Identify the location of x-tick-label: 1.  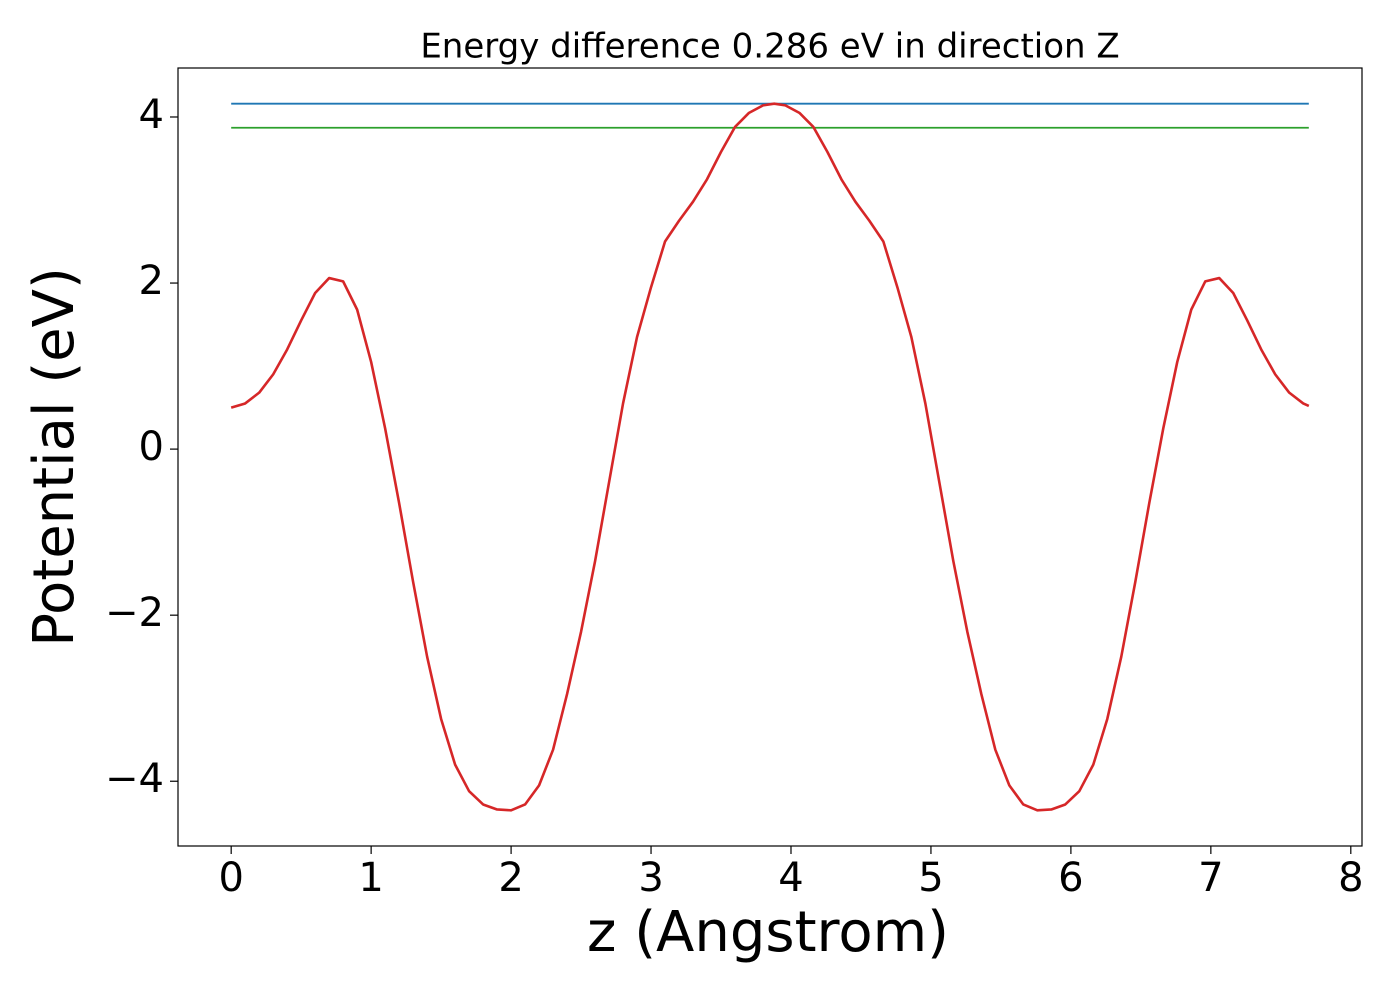
(370, 878).